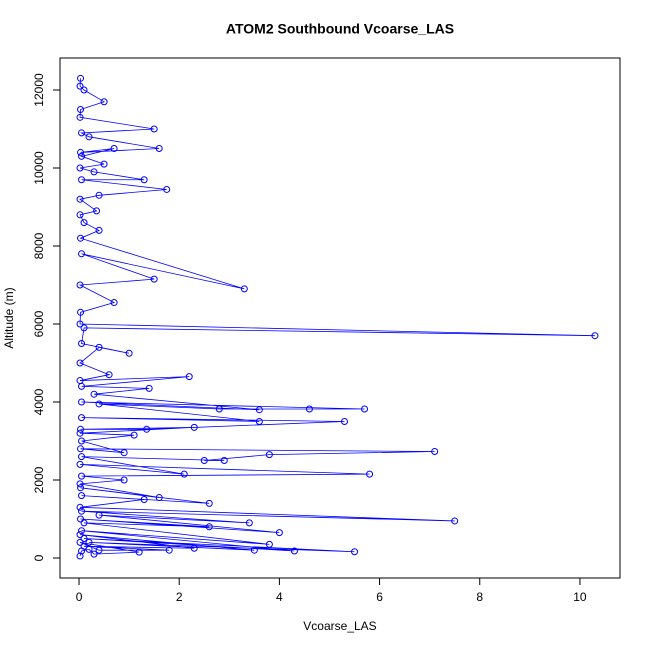 The width and height of the screenshot is (650, 655). I want to click on y-tick-label: 2000, so click(39, 479).